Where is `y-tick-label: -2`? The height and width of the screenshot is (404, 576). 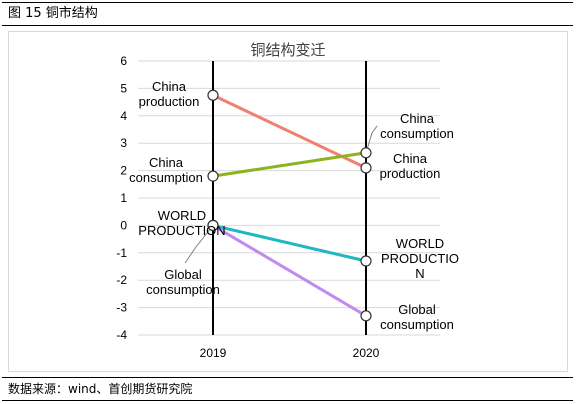
y-tick-label: -2 is located at coordinates (121, 280).